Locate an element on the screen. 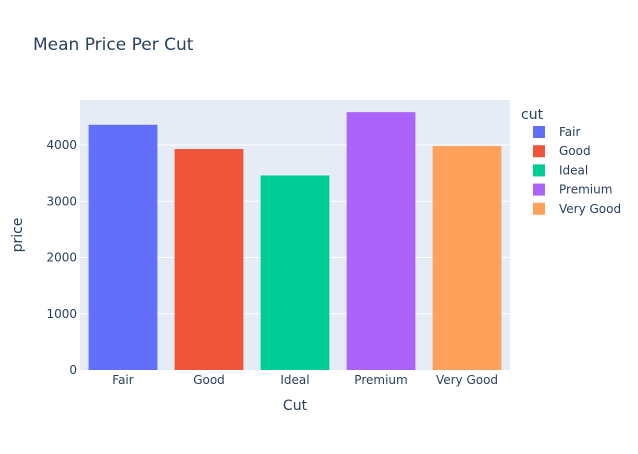  legend: cut Fair Good Ideal Premium Very Good is located at coordinates (571, 161).